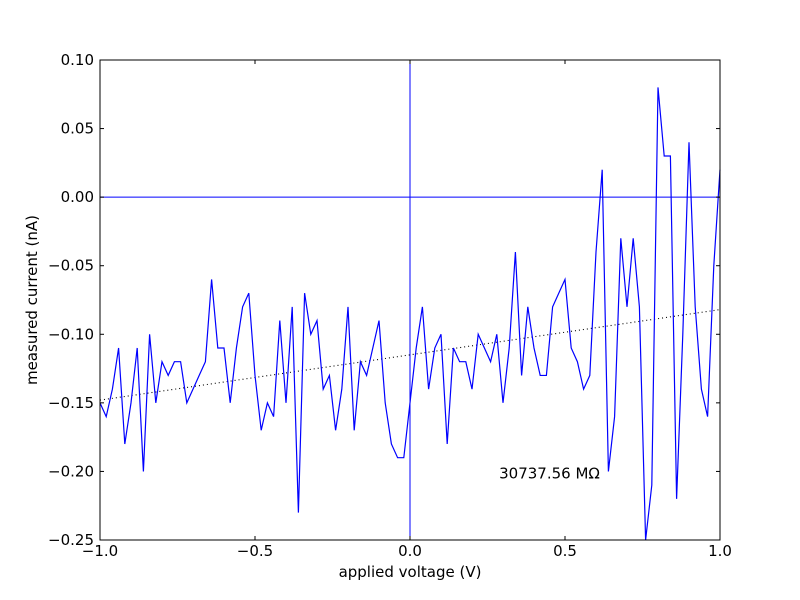 Image resolution: width=800 pixels, height=600 pixels. What do you see at coordinates (565, 551) in the screenshot?
I see `x-tick-label: 0.5` at bounding box center [565, 551].